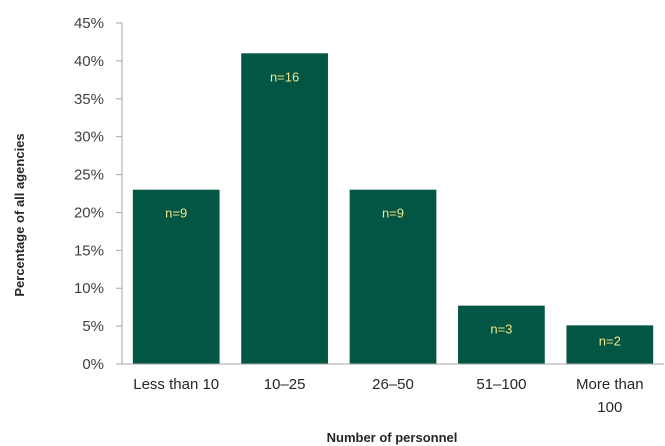  Describe the element at coordinates (89, 288) in the screenshot. I see `y-tick-label: 10%` at that location.